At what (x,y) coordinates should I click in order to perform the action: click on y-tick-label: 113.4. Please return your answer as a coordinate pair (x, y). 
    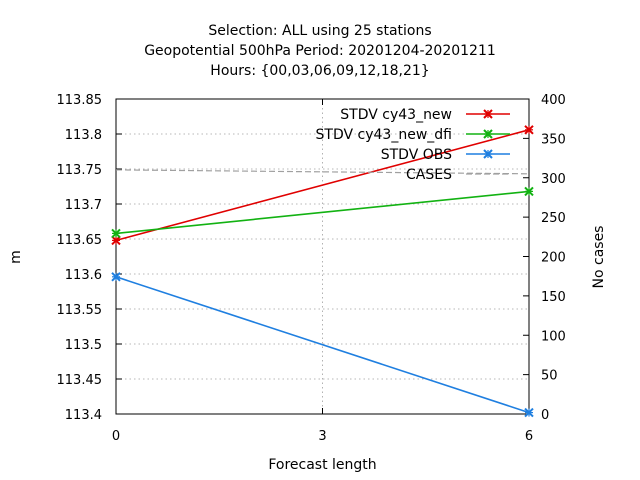
    Looking at the image, I should click on (83, 415).